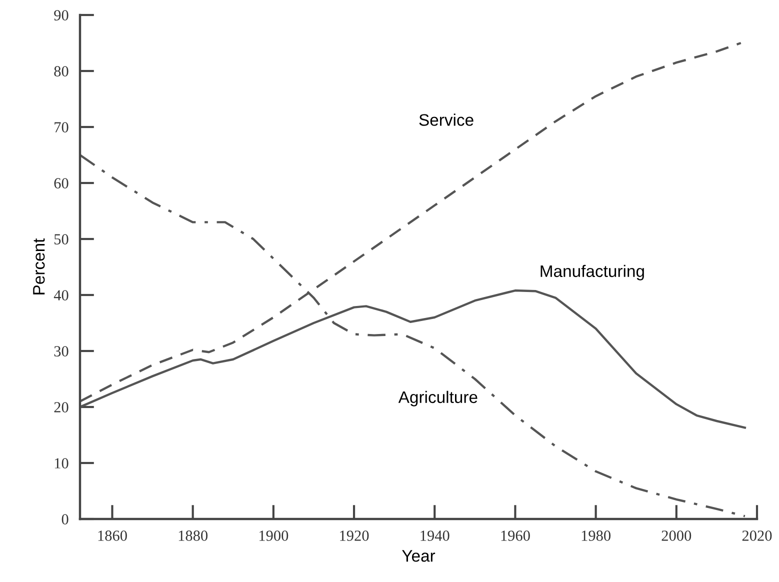 The width and height of the screenshot is (779, 582). Describe the element at coordinates (757, 535) in the screenshot. I see `x-tick-label: 2020` at that location.